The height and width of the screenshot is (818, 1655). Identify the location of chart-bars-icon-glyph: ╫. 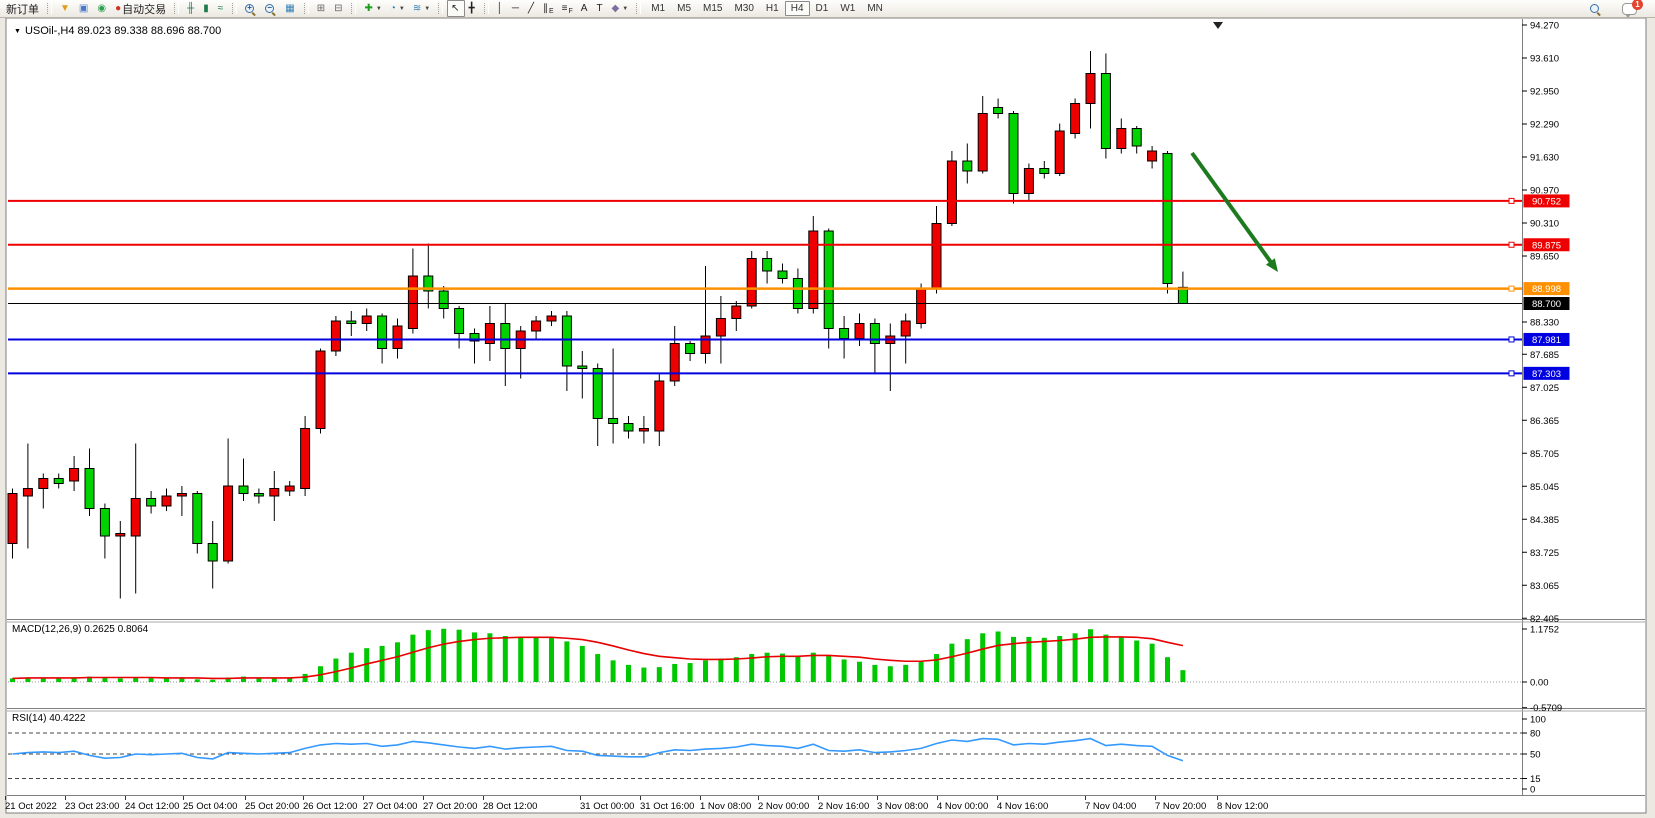
(191, 8).